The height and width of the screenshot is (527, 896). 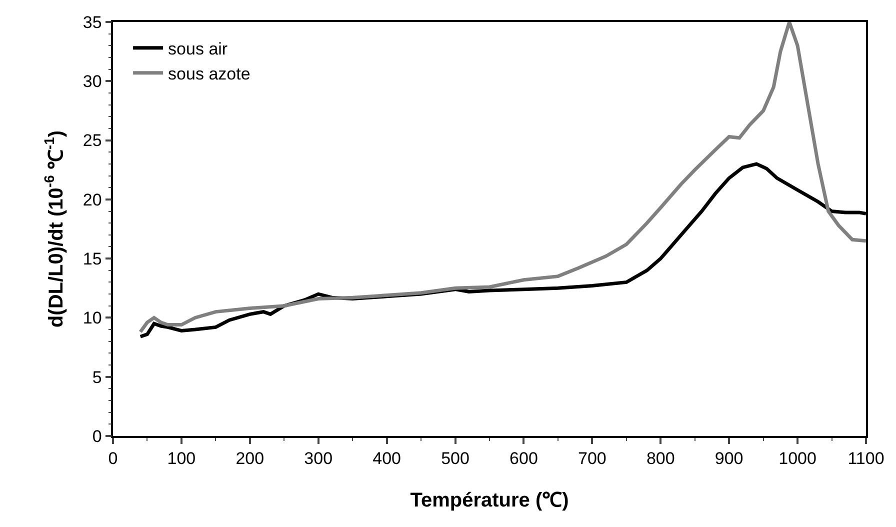 What do you see at coordinates (92, 22) in the screenshot?
I see `y-tick-label: 35` at bounding box center [92, 22].